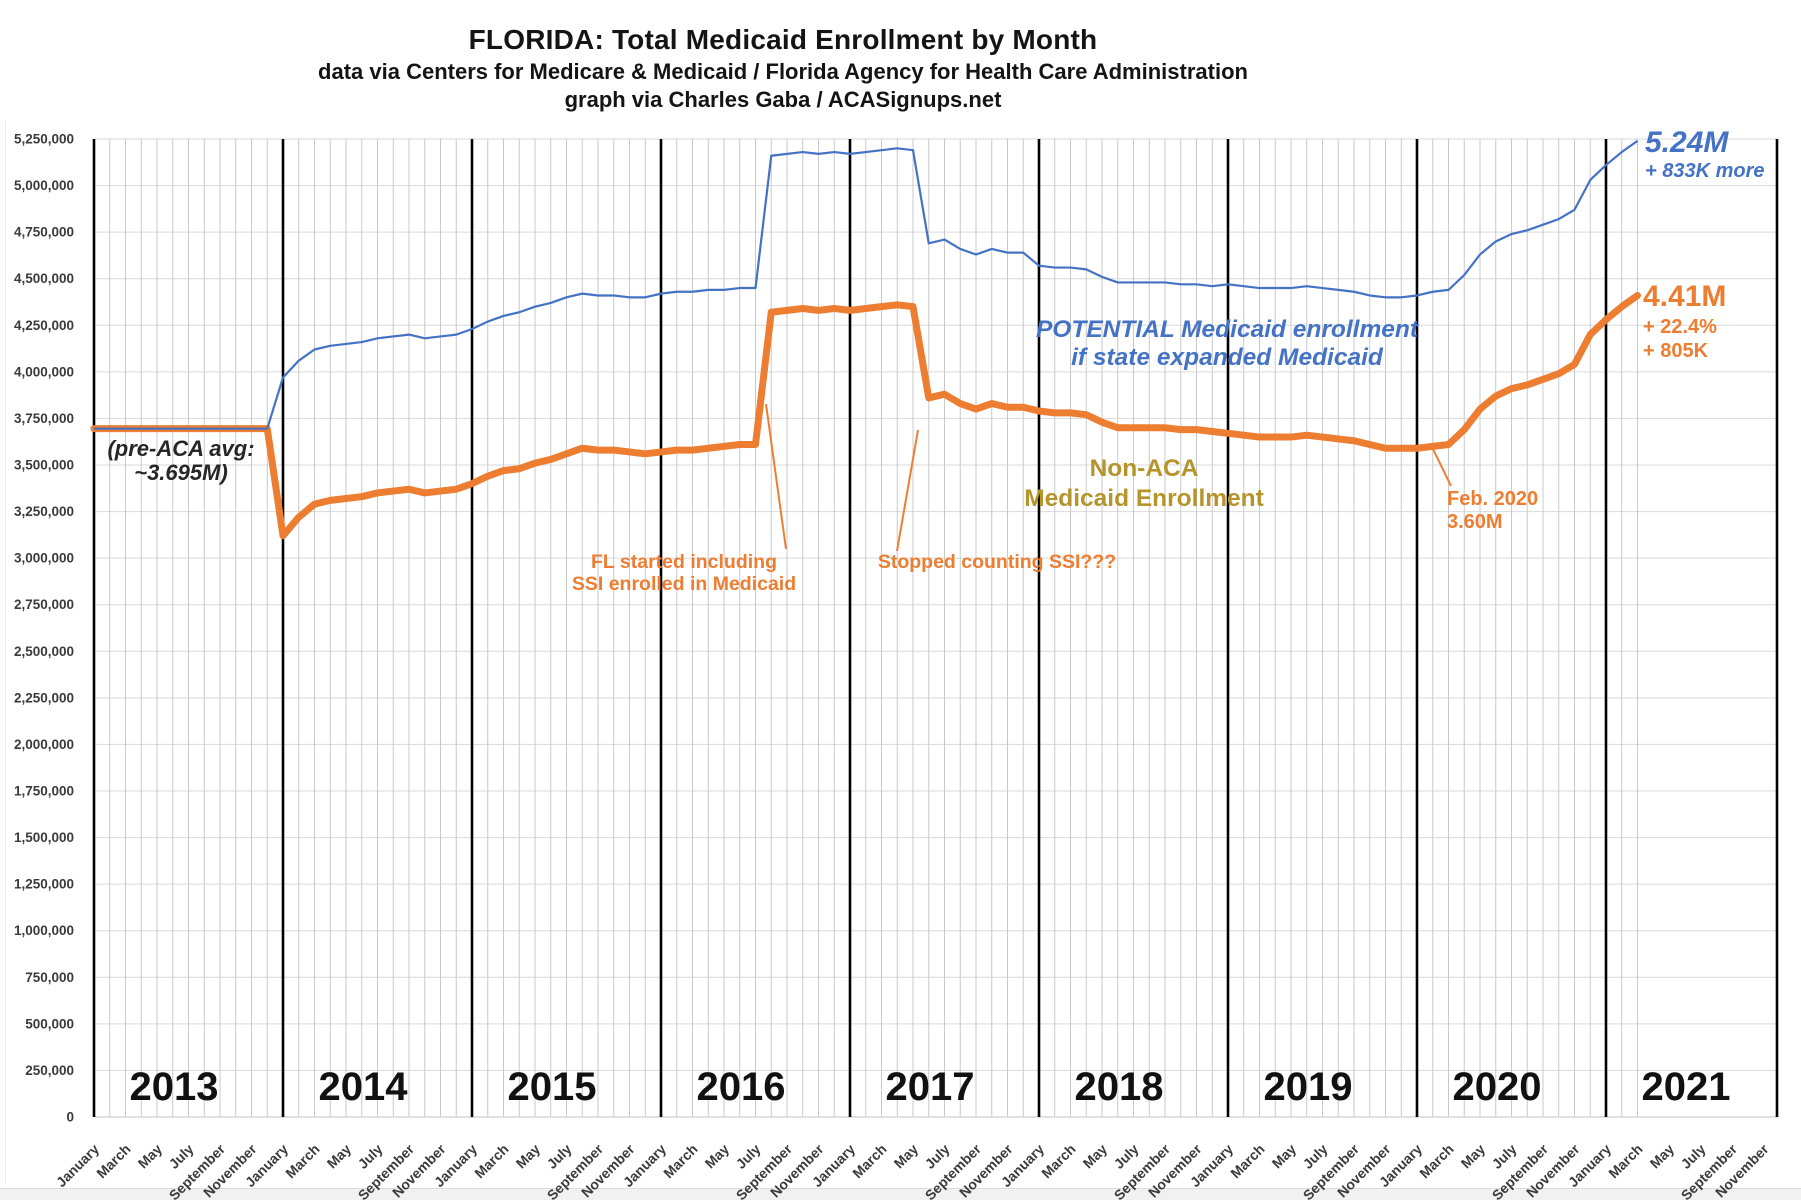 This screenshot has height=1200, width=1801. I want to click on y-axis-tick-label: 1,750,000, so click(44, 791).